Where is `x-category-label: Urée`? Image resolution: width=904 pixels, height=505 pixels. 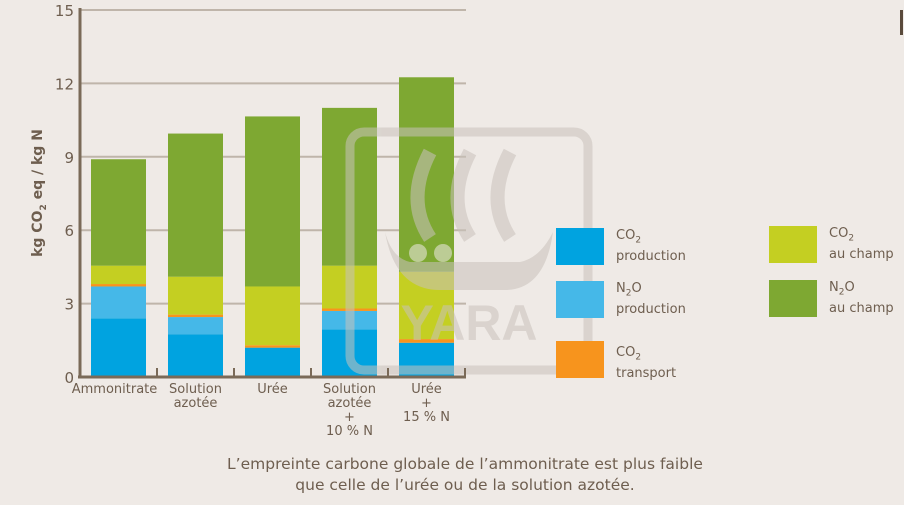 x-category-label: Urée is located at coordinates (272, 389).